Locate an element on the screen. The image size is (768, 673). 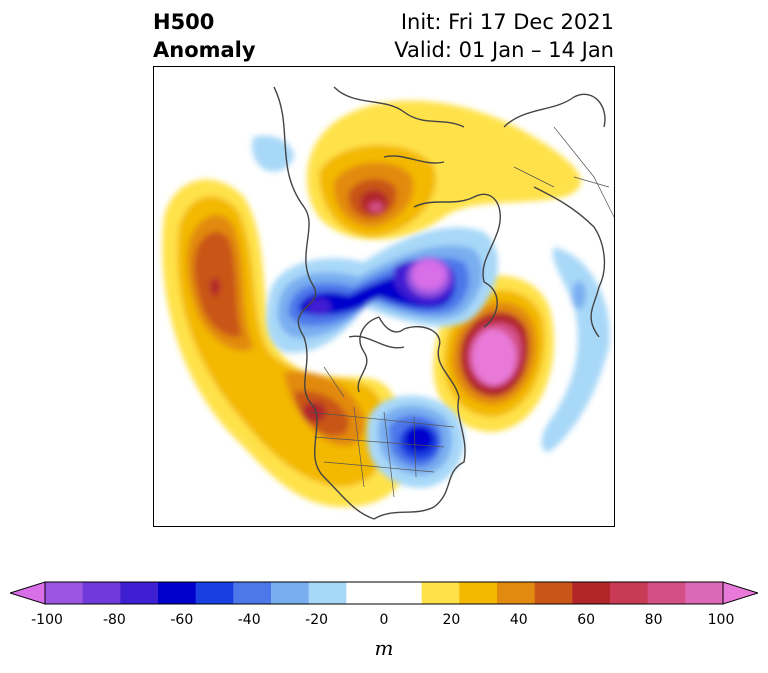
variable-label: H500 is located at coordinates (184, 22).